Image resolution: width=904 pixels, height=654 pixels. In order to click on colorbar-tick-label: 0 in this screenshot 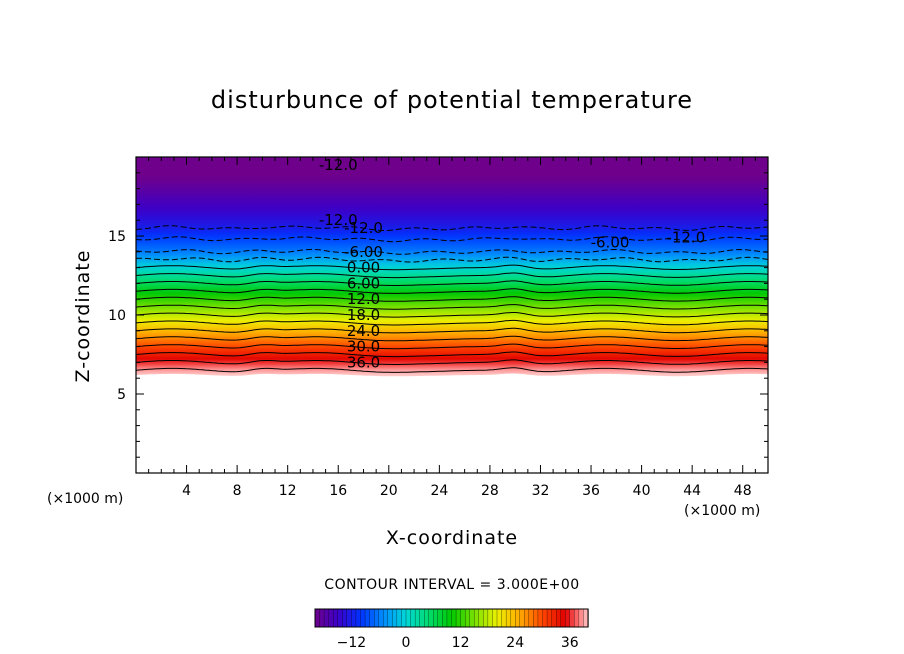, I will do `click(406, 643)`.